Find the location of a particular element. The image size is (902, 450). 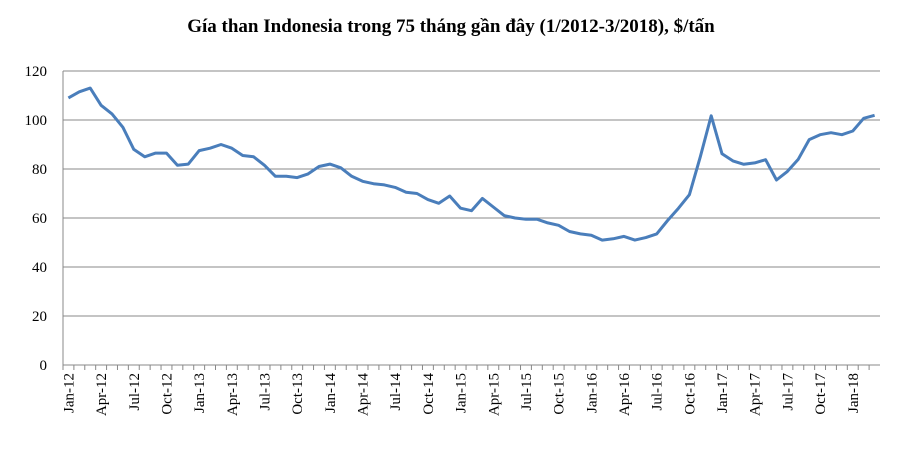

x-tick-label: Apr-15 is located at coordinates (494, 394).